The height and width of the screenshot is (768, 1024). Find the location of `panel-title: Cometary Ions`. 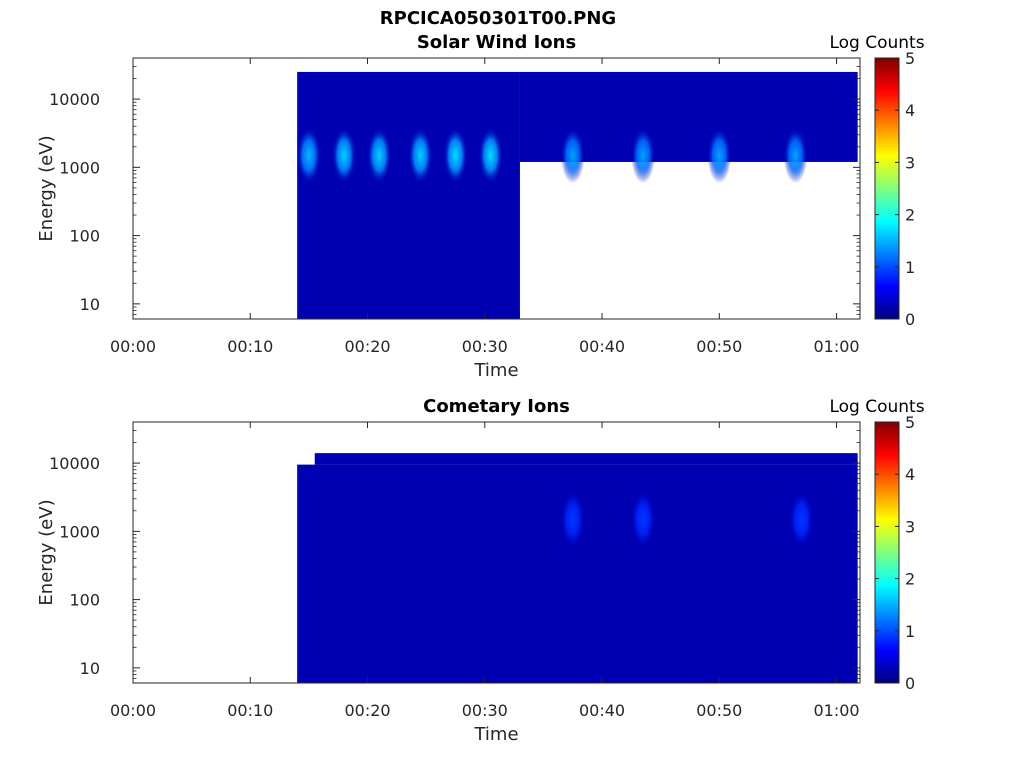

panel-title: Cometary Ions is located at coordinates (496, 406).